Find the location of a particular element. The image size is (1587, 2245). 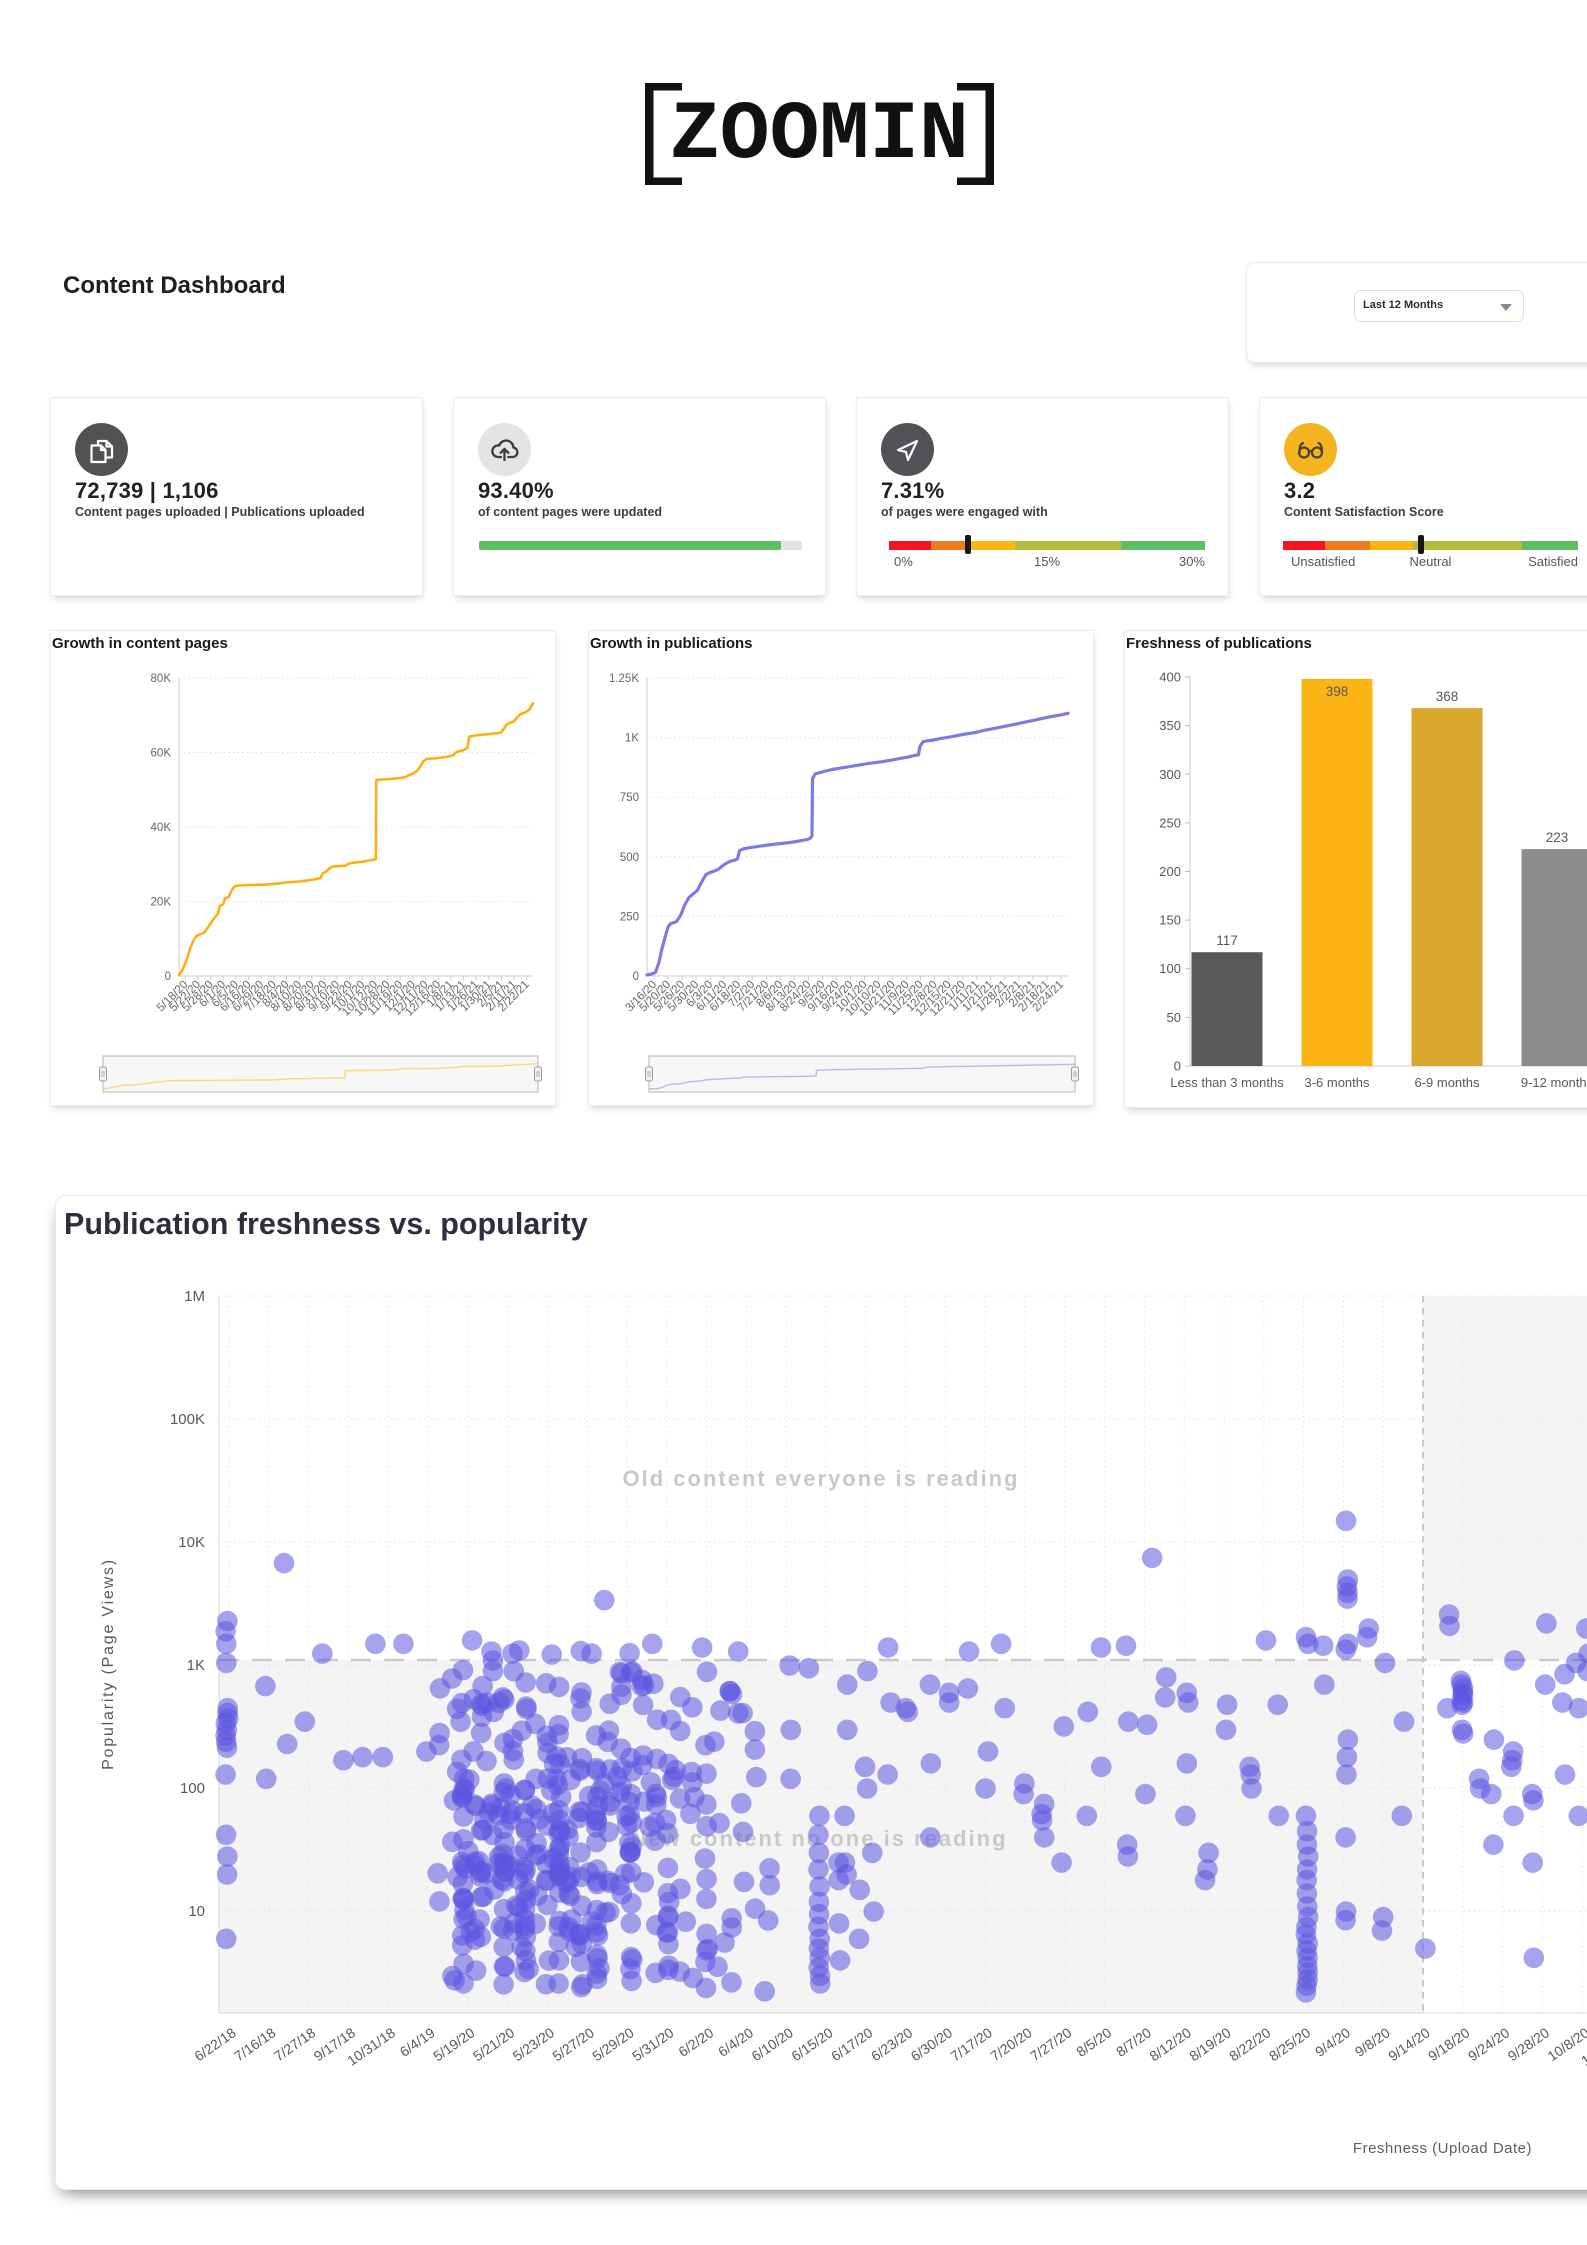

svg-text: 150 is located at coordinates (1170, 920).